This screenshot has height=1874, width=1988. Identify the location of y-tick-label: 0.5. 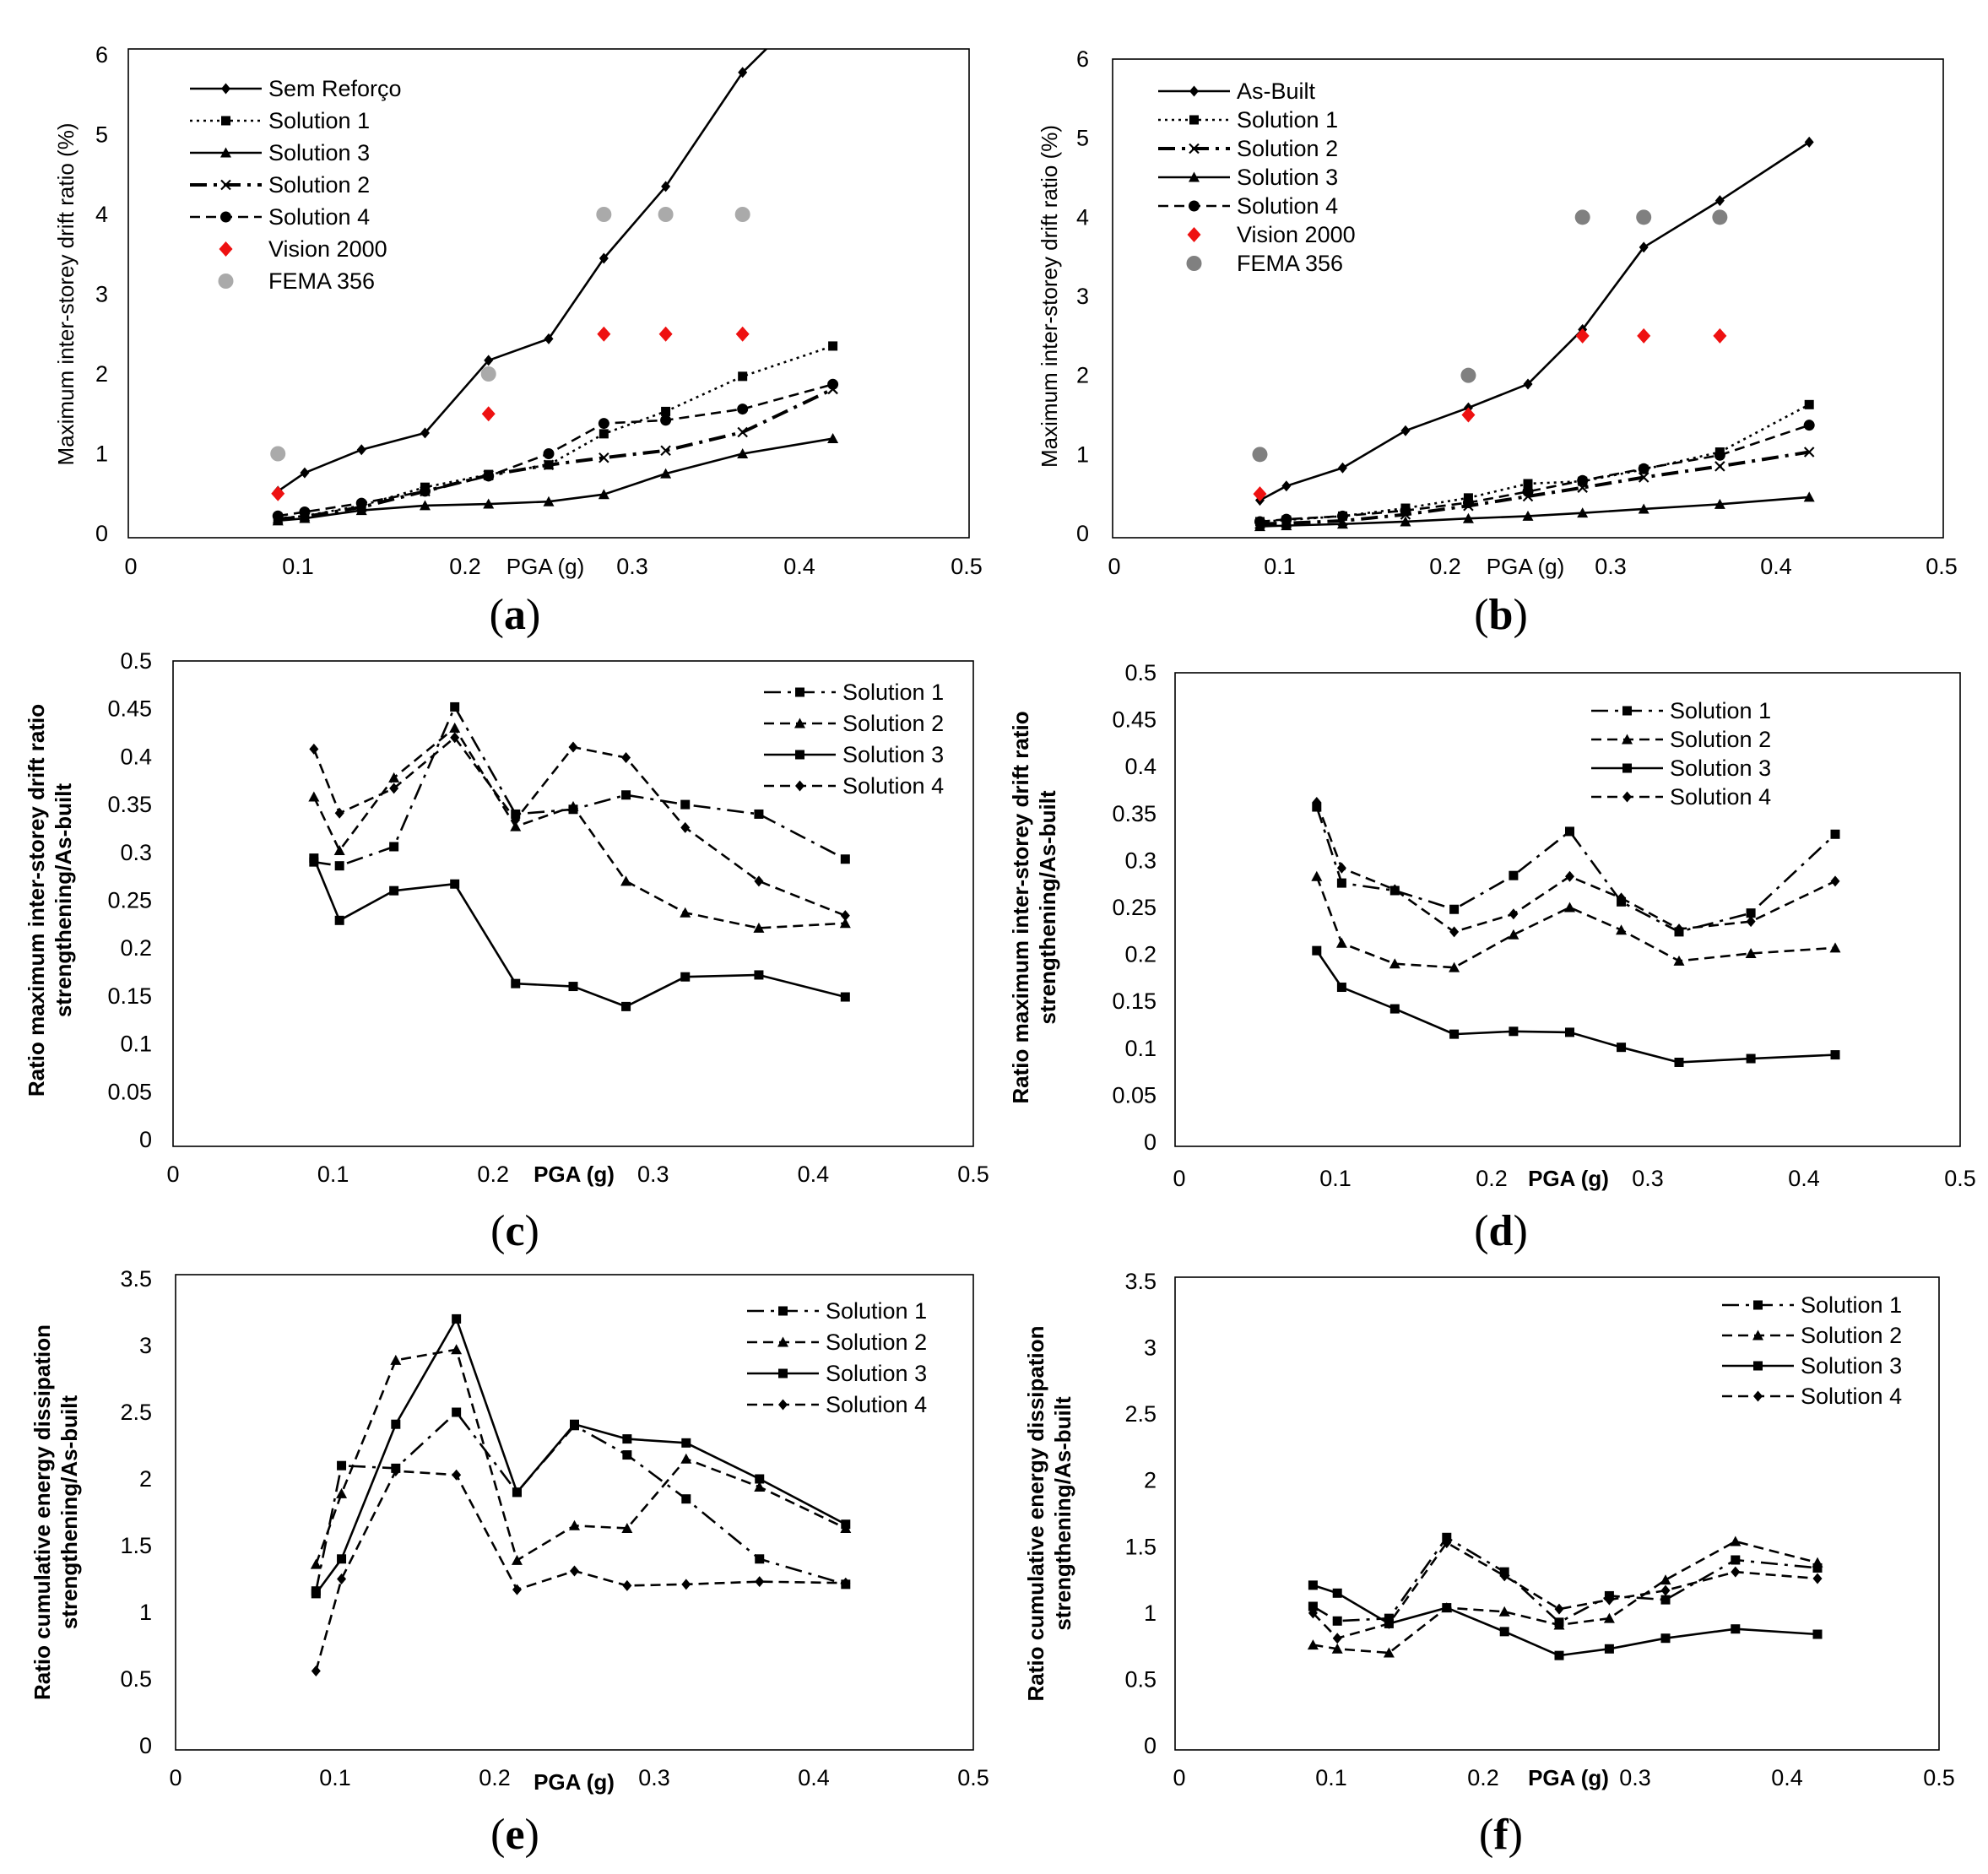
(136, 1679).